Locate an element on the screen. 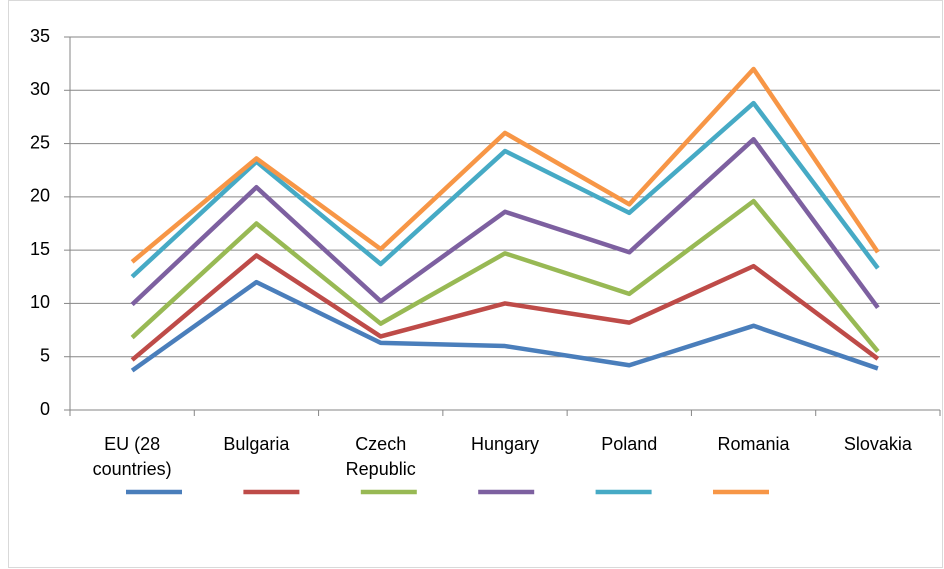 This screenshot has height=569, width=944. y-tick-label: 15 is located at coordinates (40, 249).